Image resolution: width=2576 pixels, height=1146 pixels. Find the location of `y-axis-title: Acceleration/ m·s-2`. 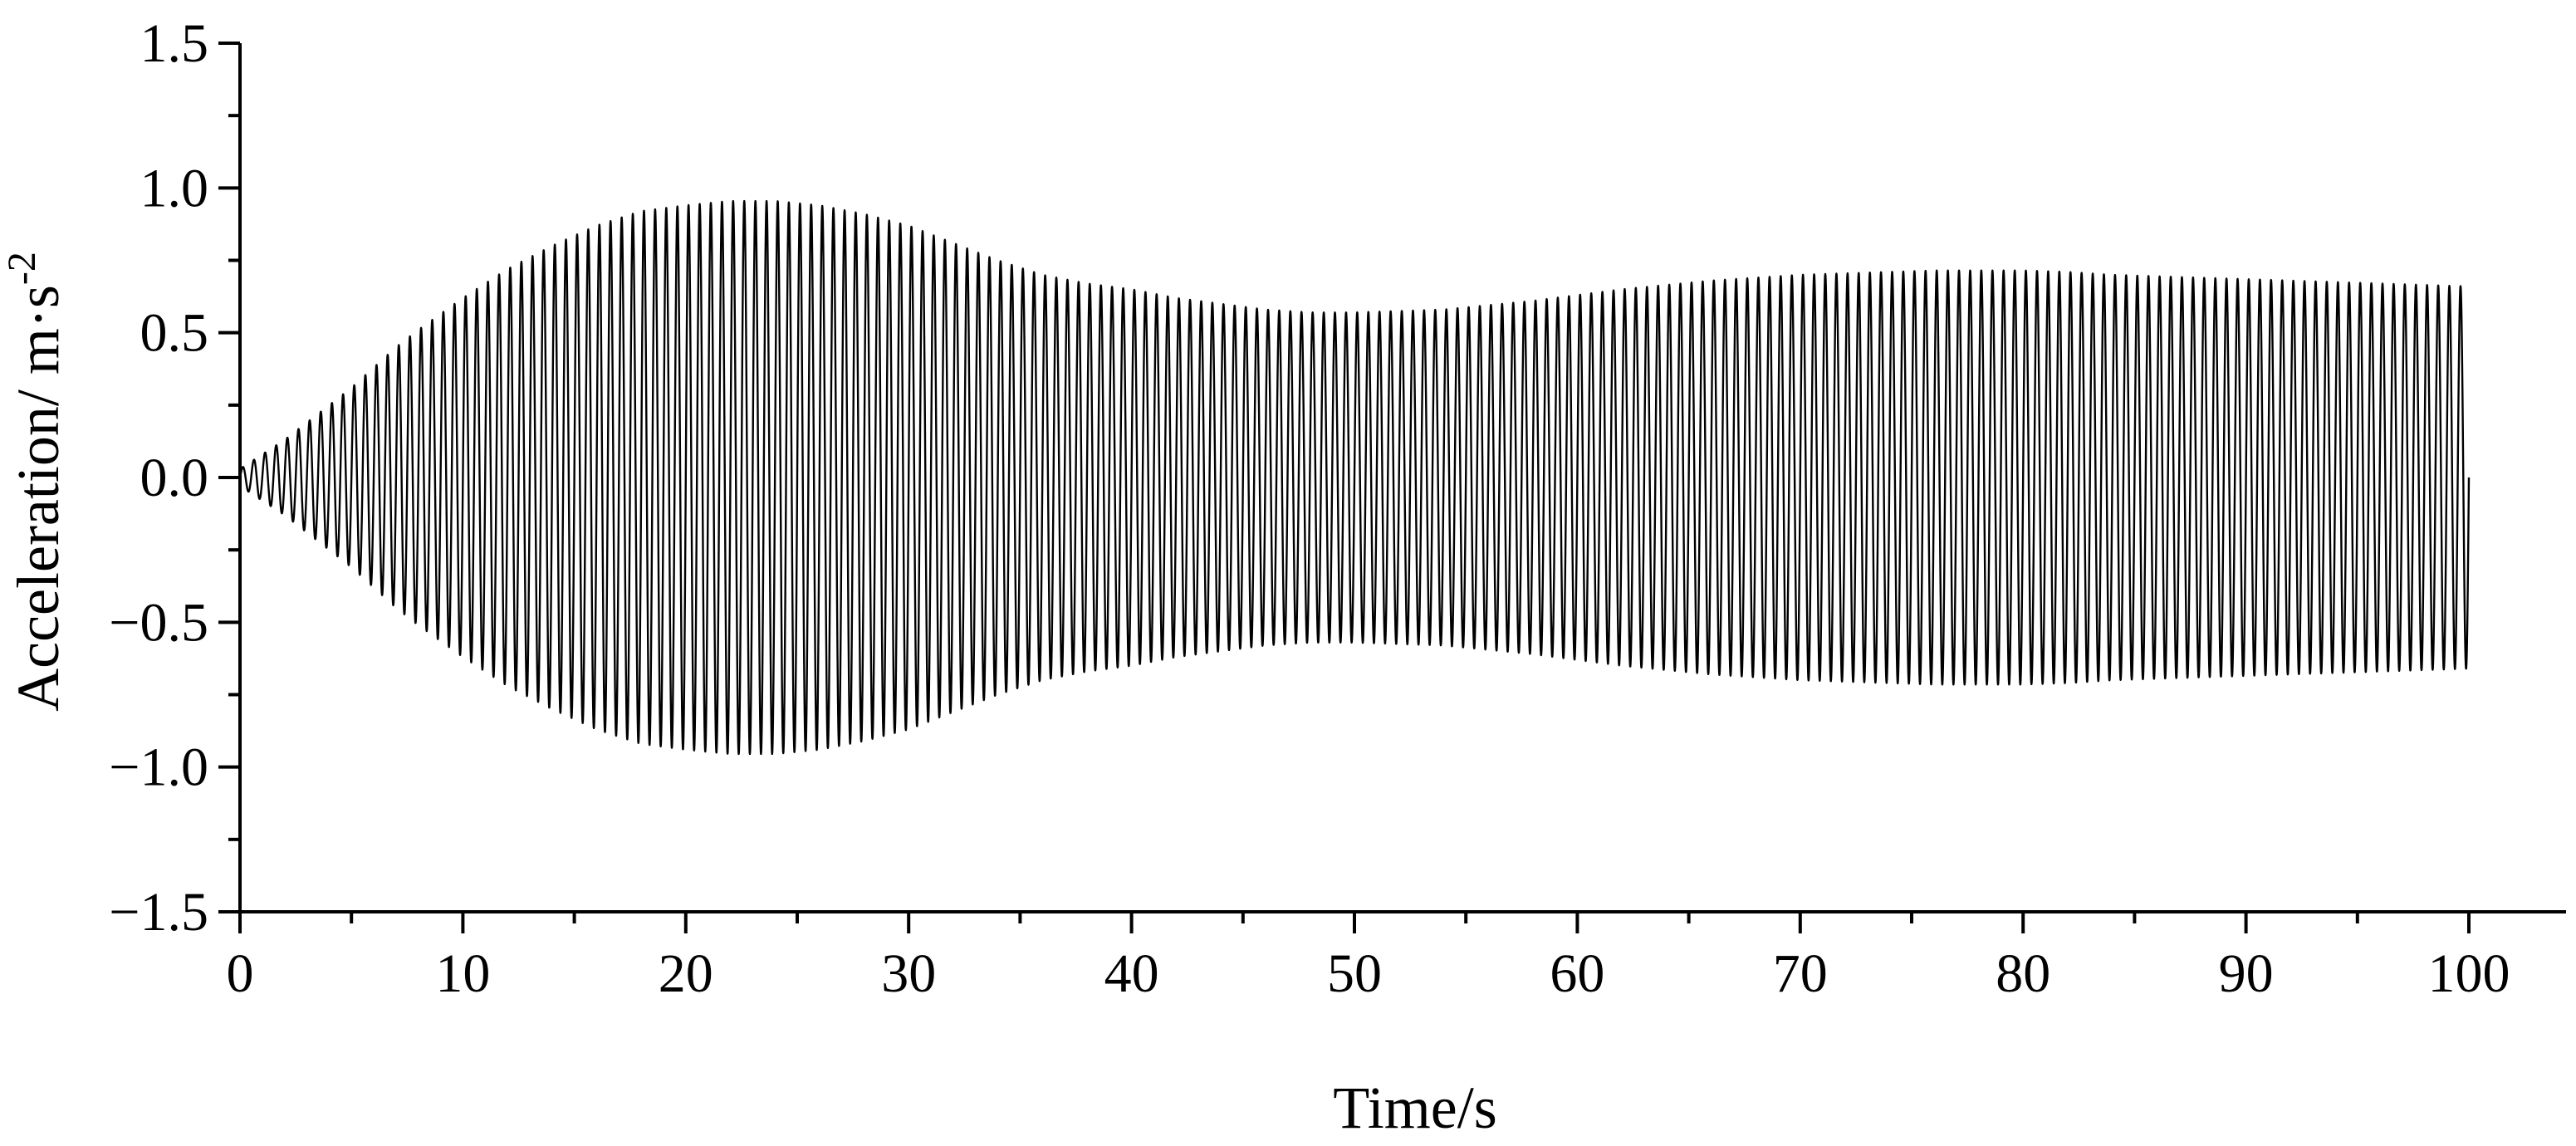

y-axis-title: Acceleration/ m·s-2 is located at coordinates (35, 482).